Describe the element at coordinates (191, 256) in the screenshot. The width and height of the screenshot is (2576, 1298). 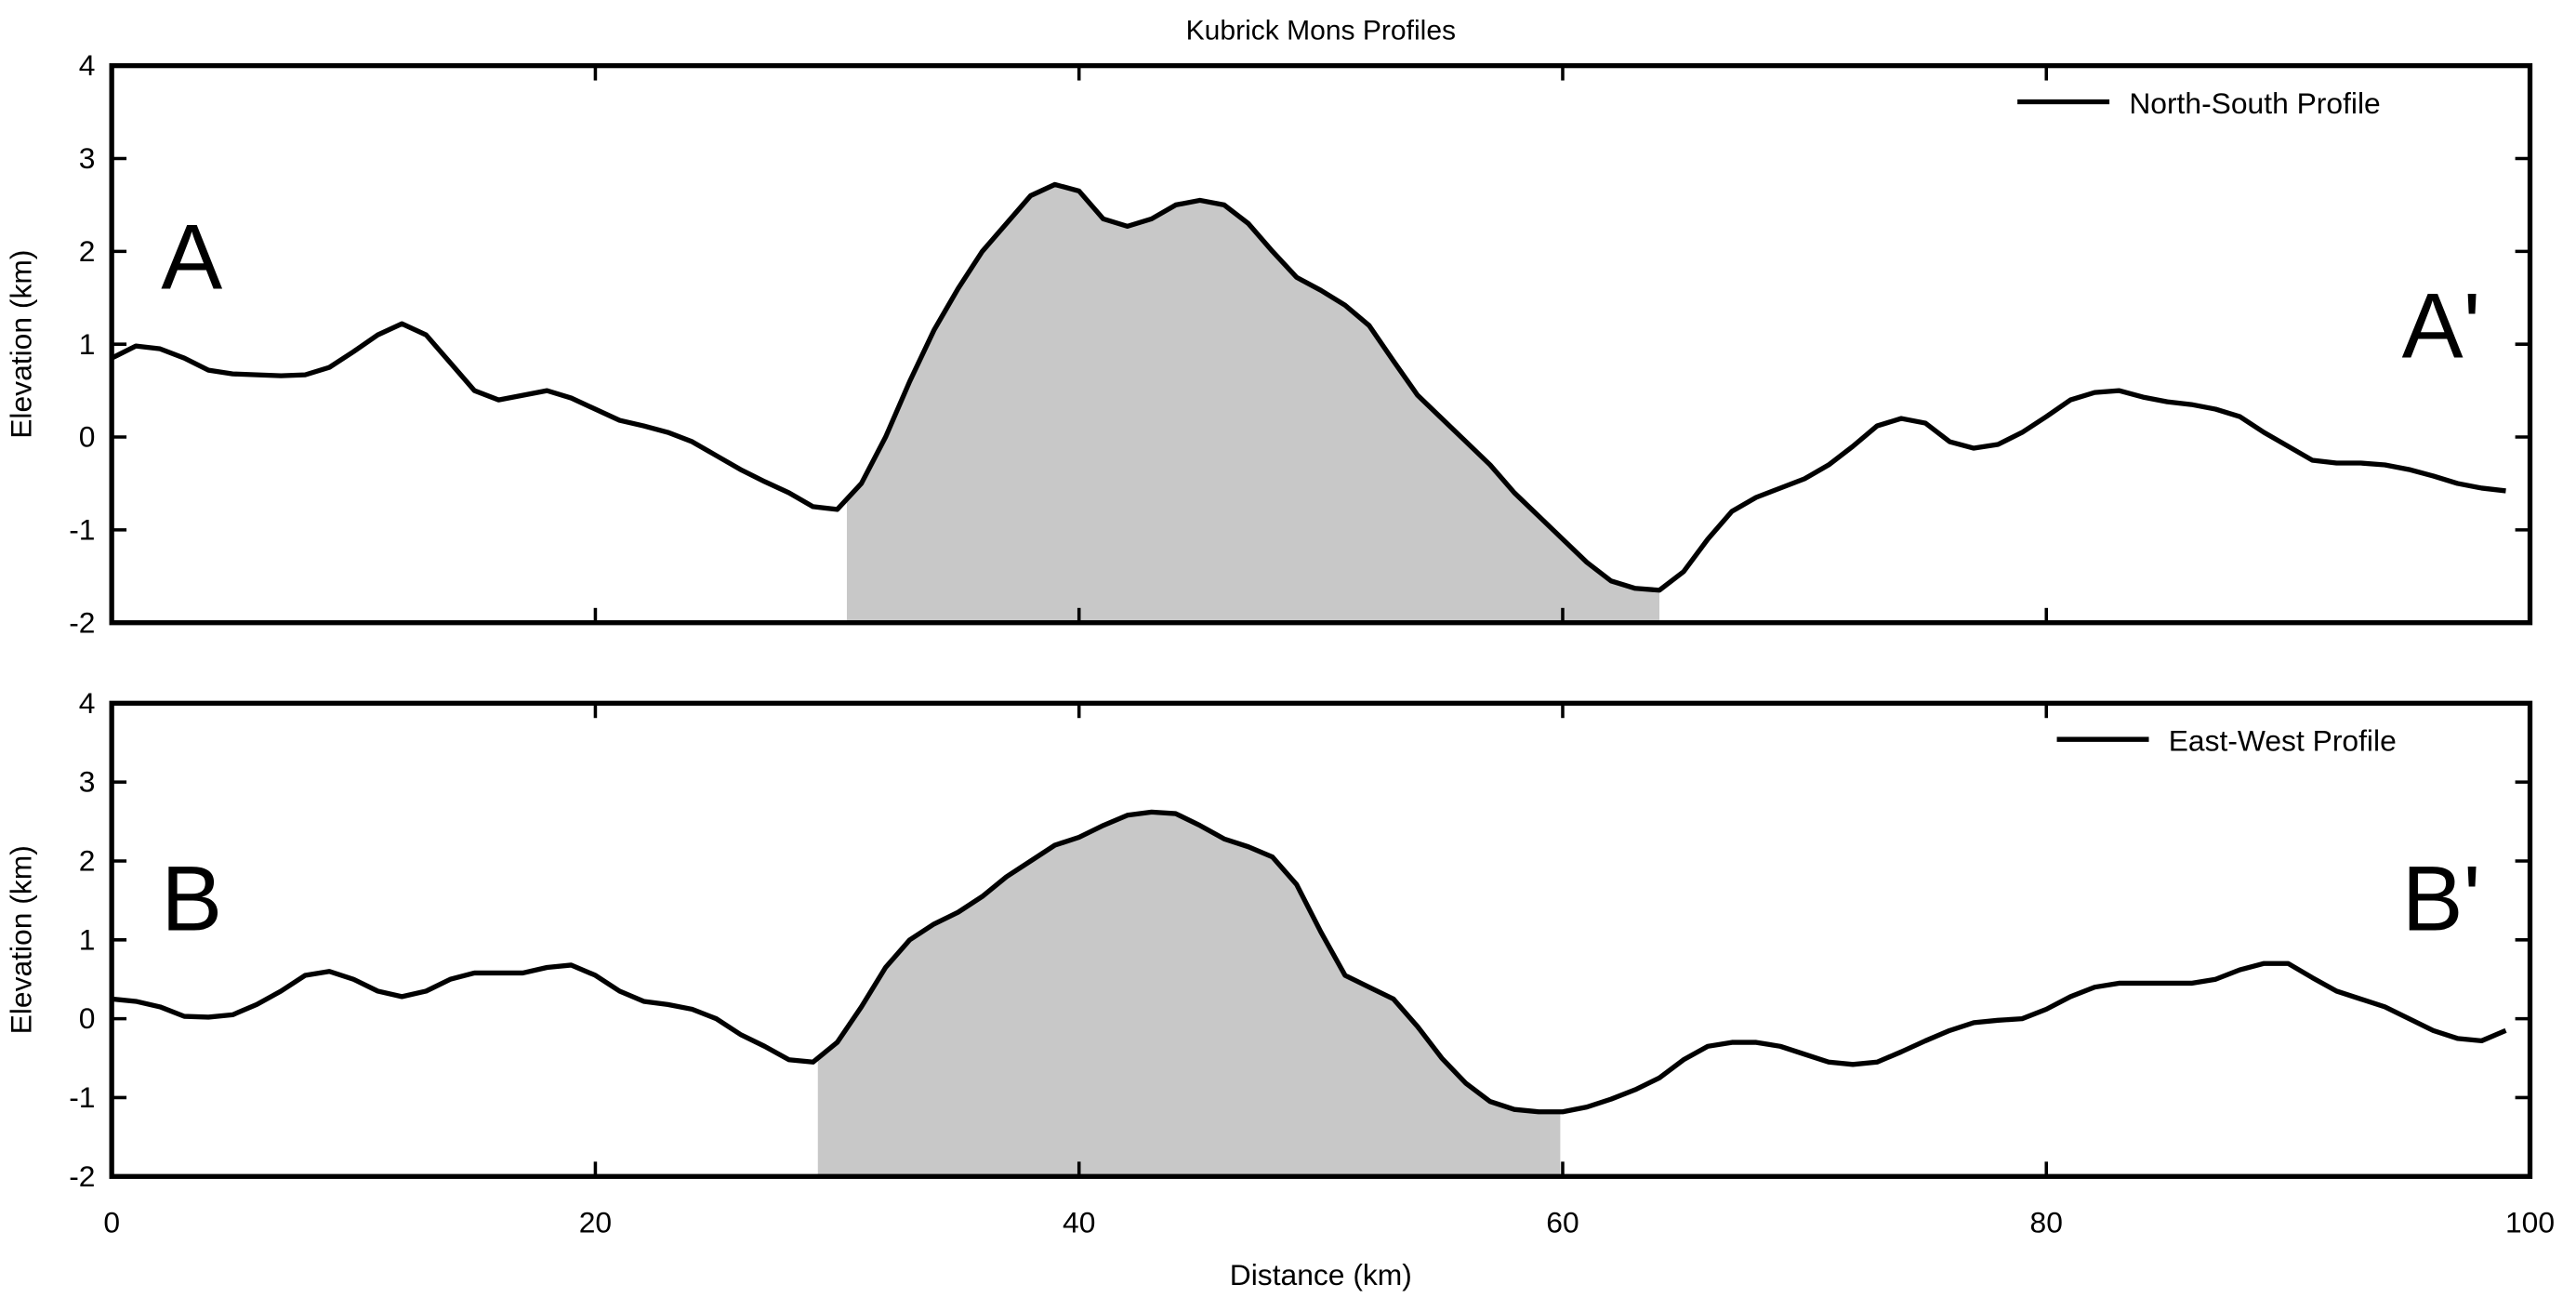
I see `profile-end-label: A` at that location.